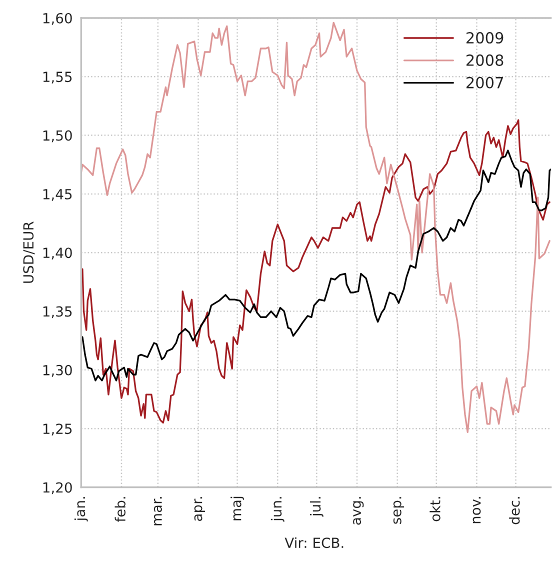 Image resolution: width=552 pixels, height=562 pixels. Describe the element at coordinates (476, 510) in the screenshot. I see `x-tick-label: nov.` at that location.